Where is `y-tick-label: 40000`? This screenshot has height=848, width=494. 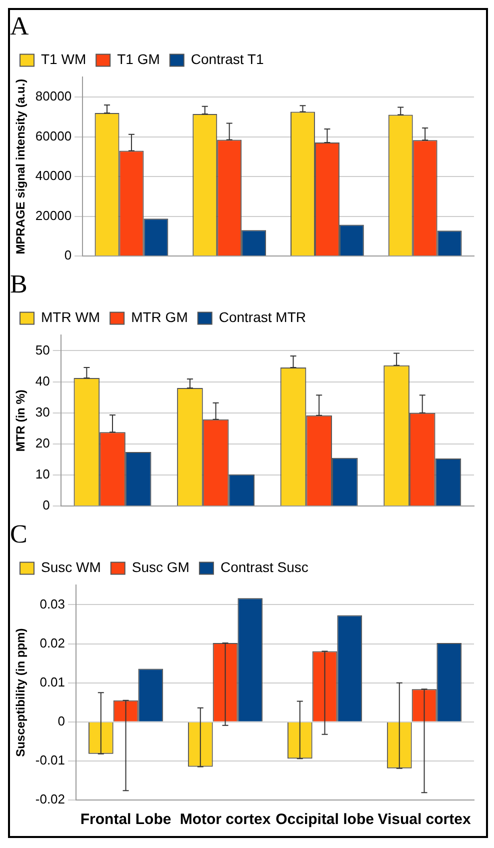
y-tick-label: 40000 is located at coordinates (53, 176).